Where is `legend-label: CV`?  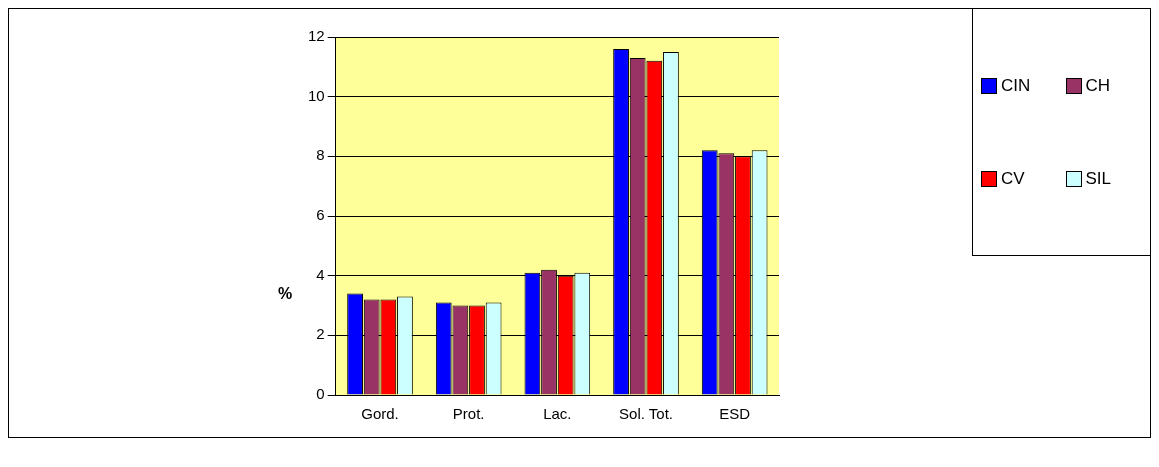 legend-label: CV is located at coordinates (1013, 178).